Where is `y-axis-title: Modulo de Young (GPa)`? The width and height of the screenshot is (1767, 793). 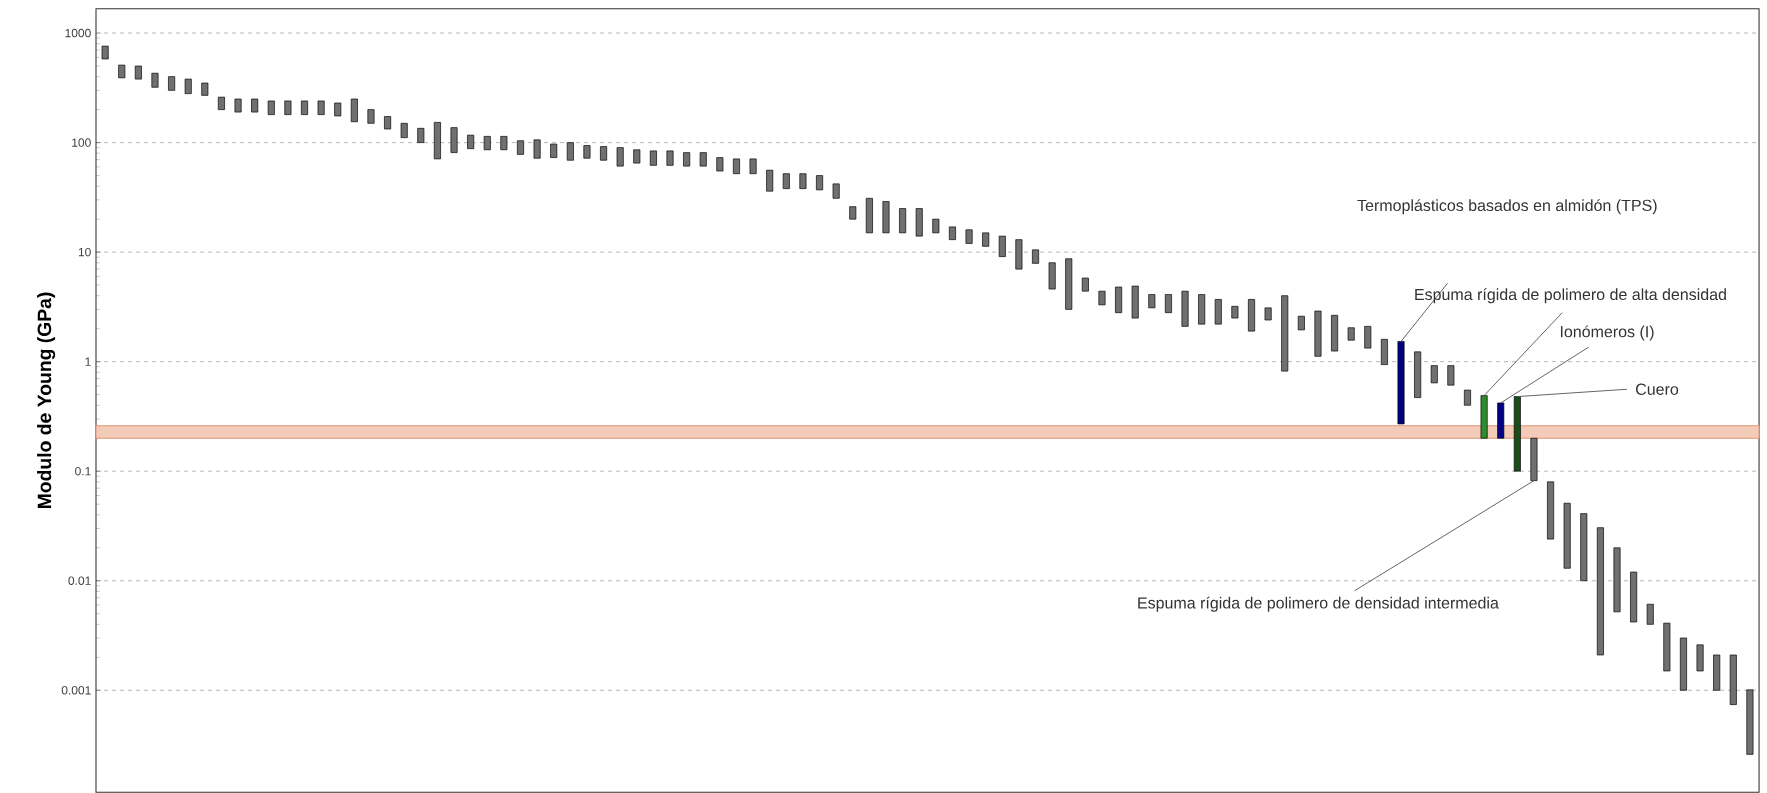 y-axis-title: Modulo de Young (GPa) is located at coordinates (46, 400).